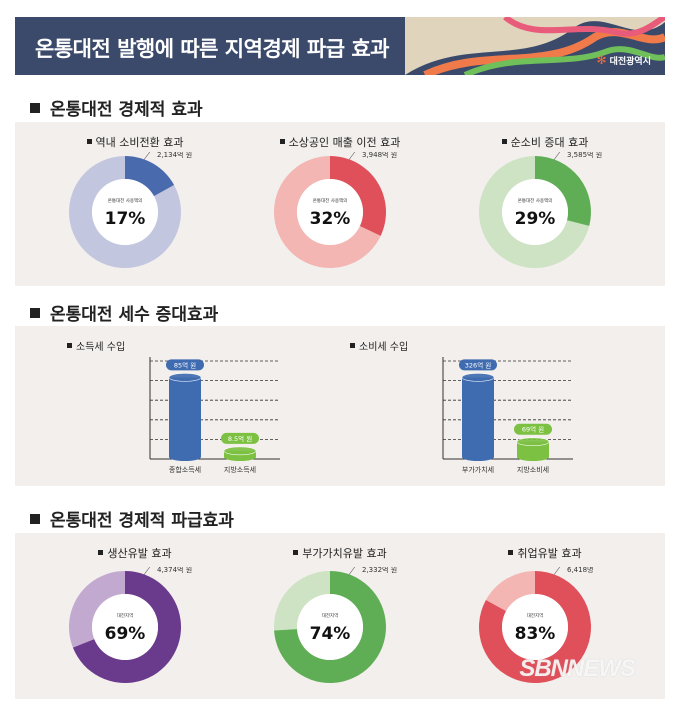 This screenshot has width=680, height=712. I want to click on page-title: 온통대전 발행에 따른 지역경제 파급 효과, so click(212, 49).